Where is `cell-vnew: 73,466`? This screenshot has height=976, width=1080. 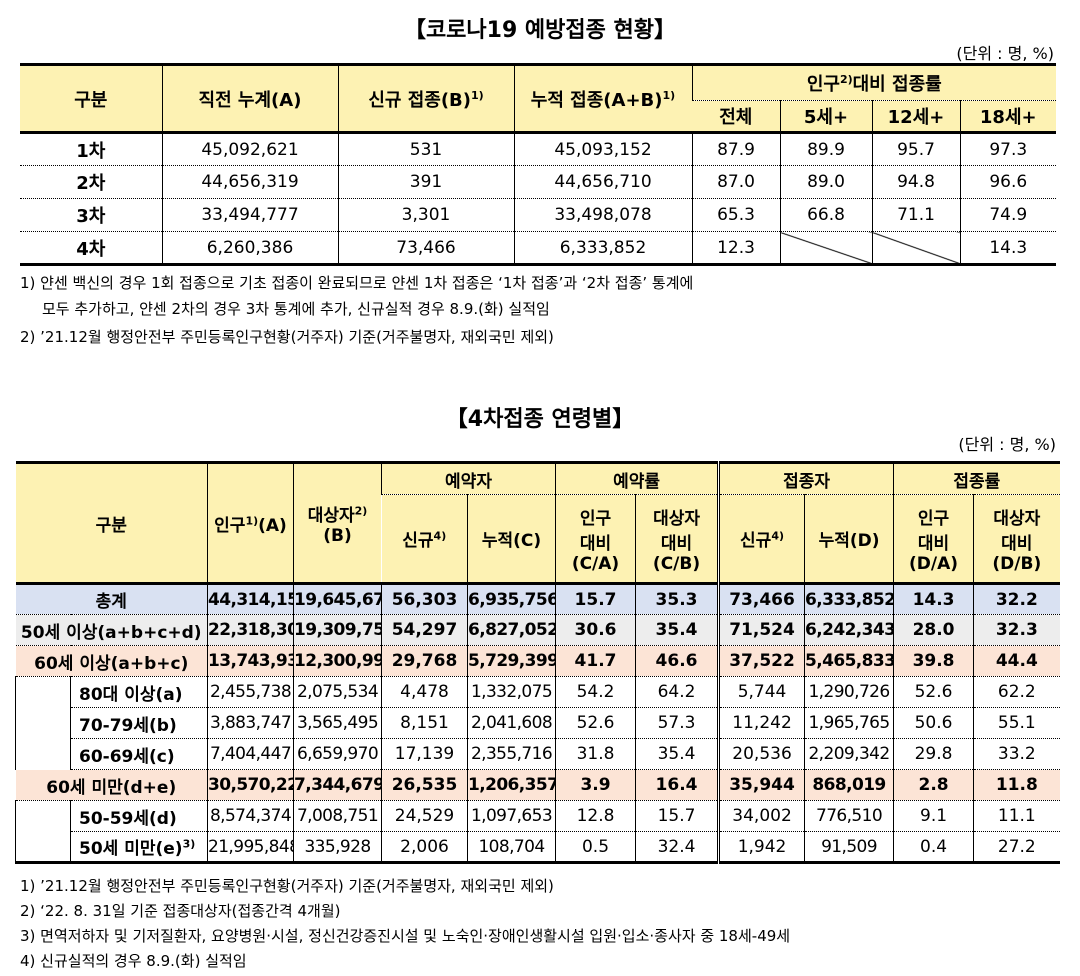 cell-vnew: 73,466 is located at coordinates (761, 598).